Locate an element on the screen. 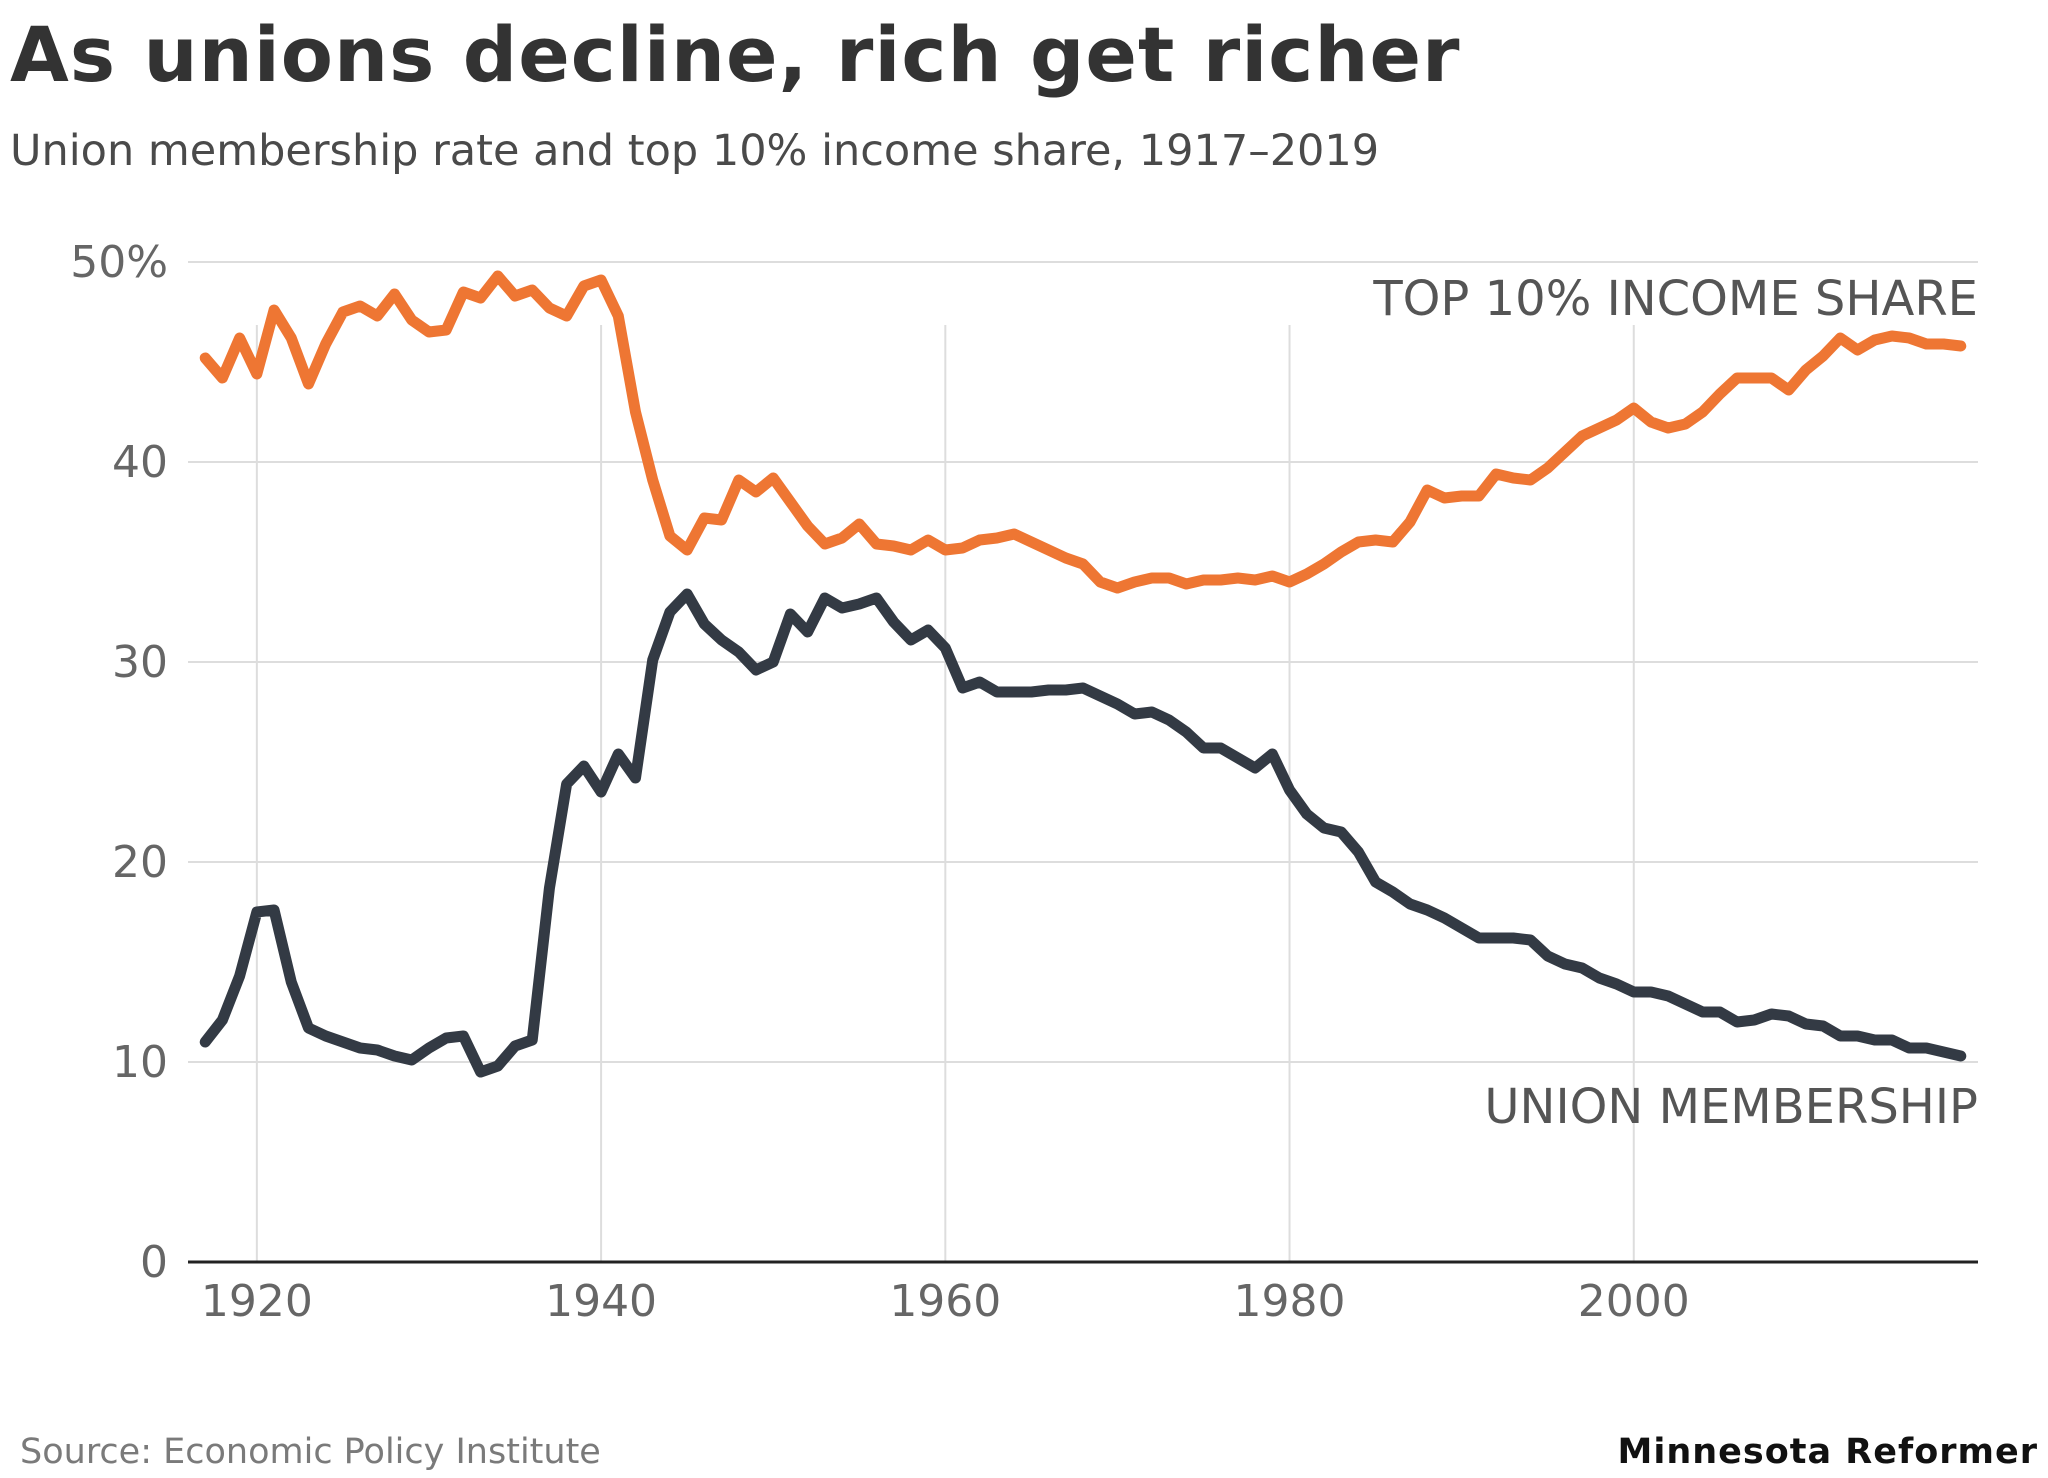 This screenshot has height=1478, width=2048. chart-title: As unions decline, rich get richer is located at coordinates (735, 54).